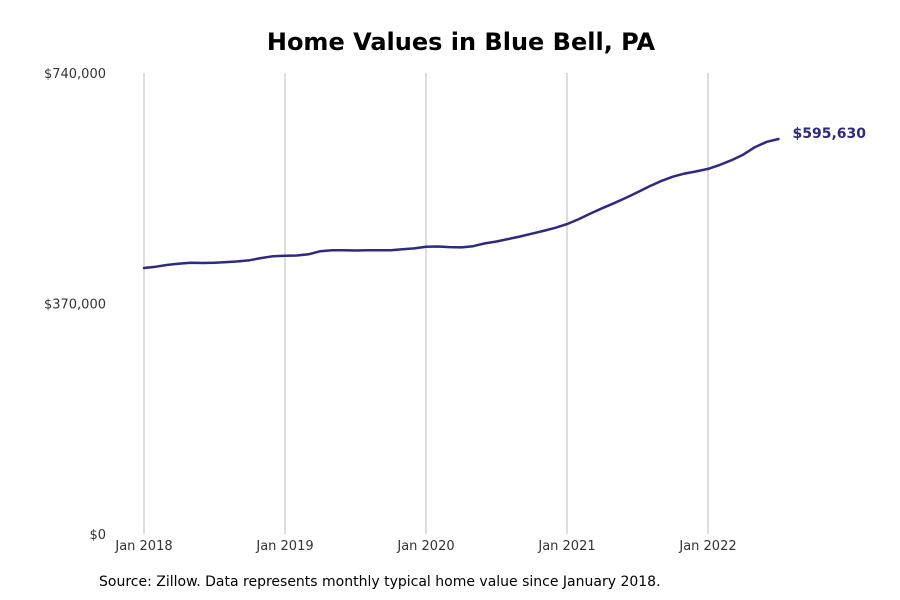 This screenshot has width=900, height=600. I want to click on y-tick-label: $370,000, so click(75, 305).